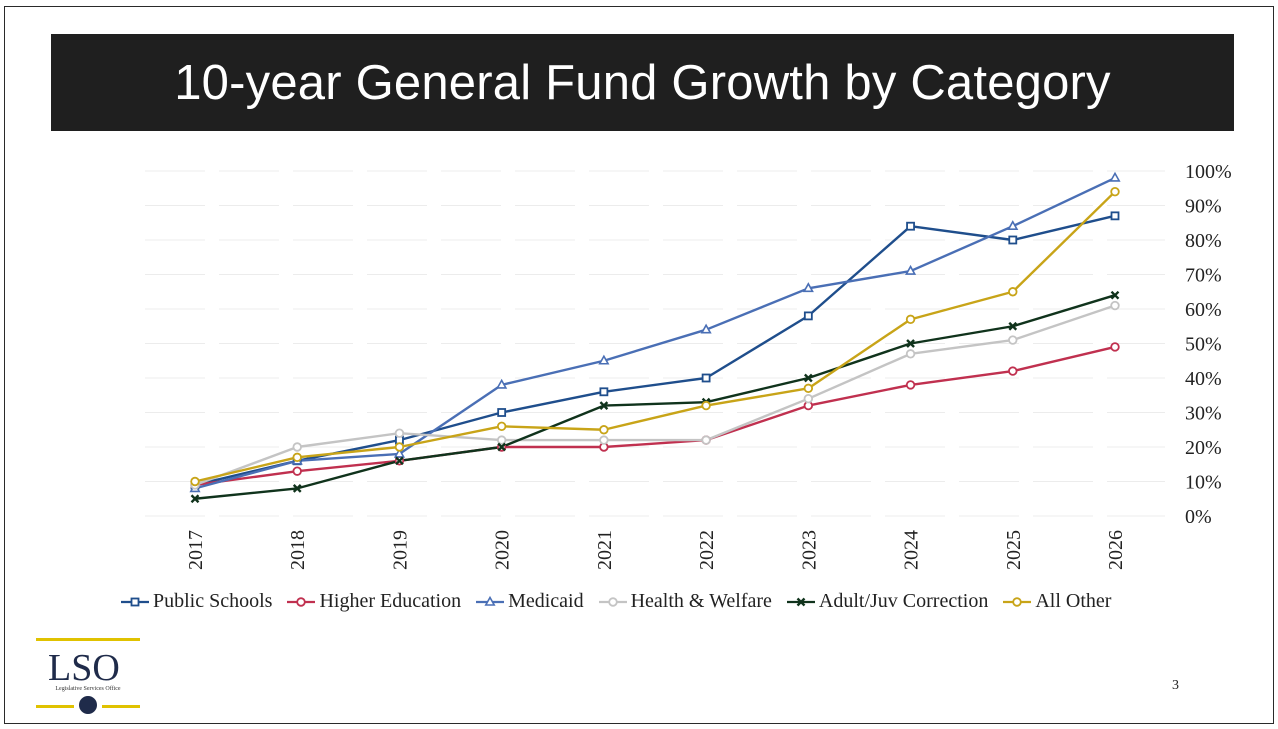 Image resolution: width=1278 pixels, height=729 pixels. Describe the element at coordinates (84, 668) in the screenshot. I see `logo-text: LSO` at that location.